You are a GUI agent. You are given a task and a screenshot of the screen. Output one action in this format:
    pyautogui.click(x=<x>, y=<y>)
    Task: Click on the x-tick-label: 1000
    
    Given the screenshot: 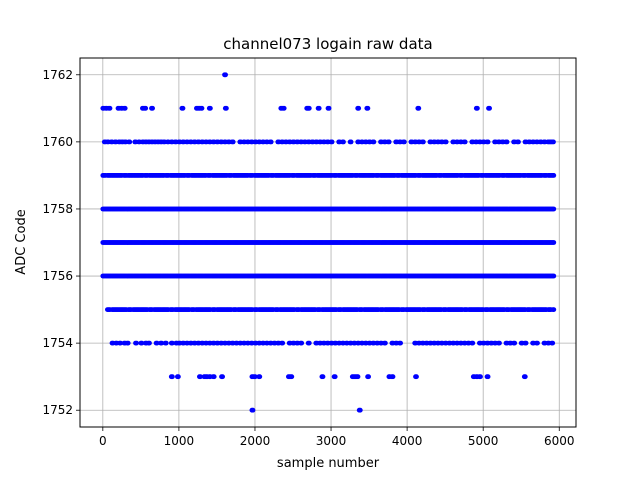 What is the action you would take?
    pyautogui.click(x=179, y=441)
    